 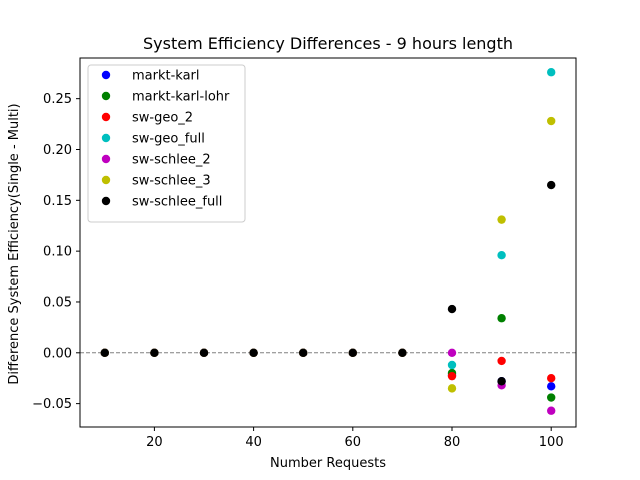 What do you see at coordinates (106, 201) in the screenshot?
I see `legend-marker-sw-schlee_full` at bounding box center [106, 201].